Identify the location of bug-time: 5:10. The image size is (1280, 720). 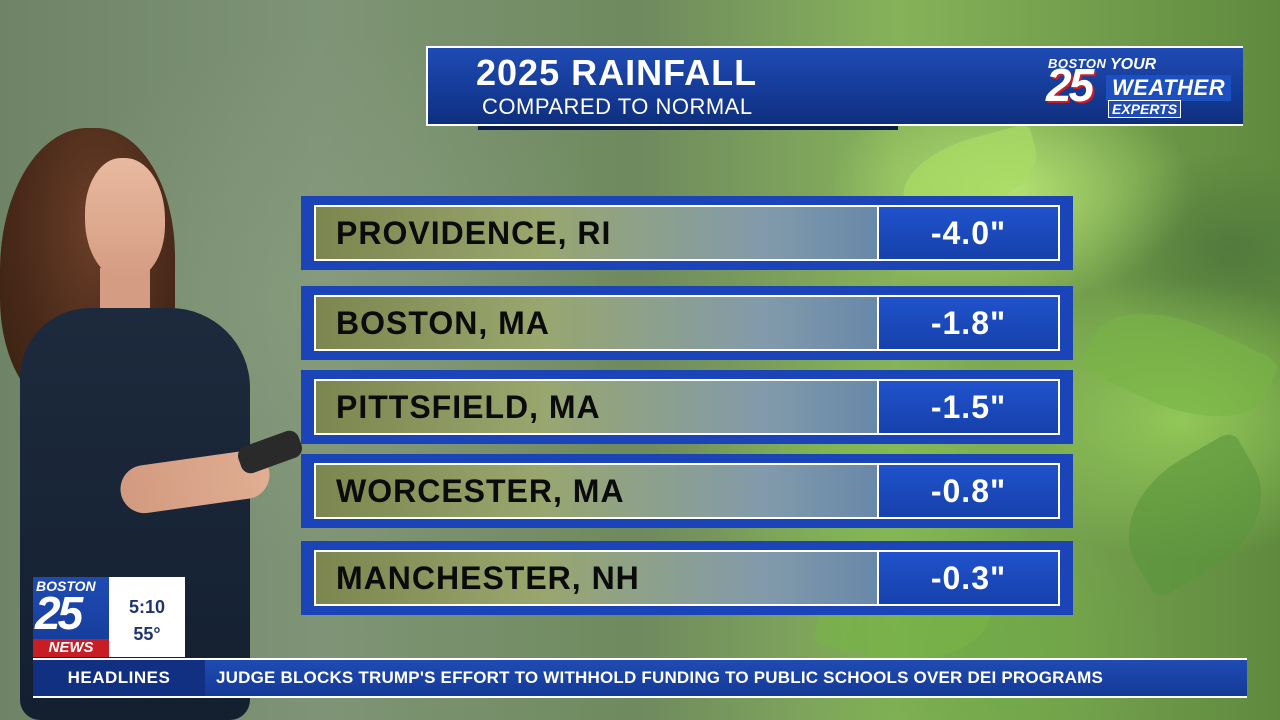
(147, 607).